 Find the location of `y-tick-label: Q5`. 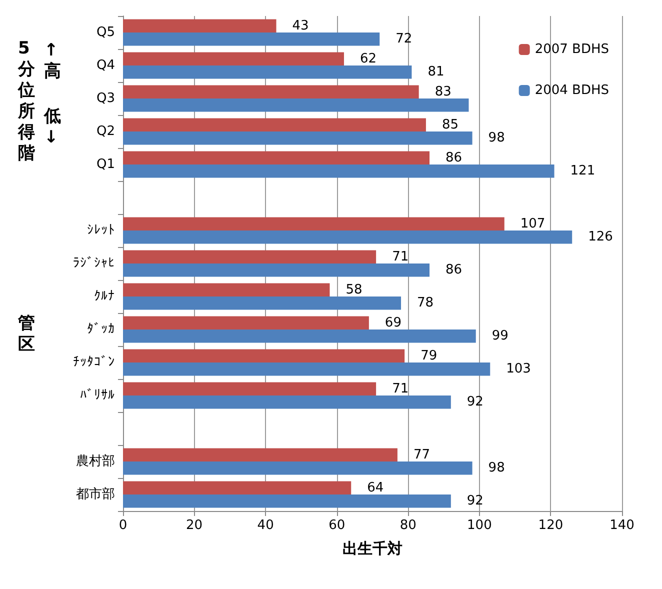

y-tick-label: Q5 is located at coordinates (105, 32).